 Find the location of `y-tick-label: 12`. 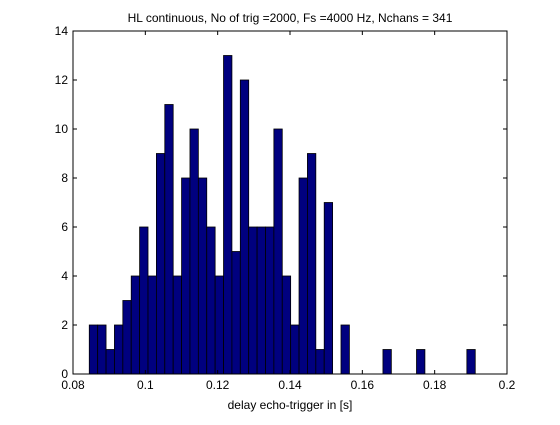

y-tick-label: 12 is located at coordinates (62, 80).